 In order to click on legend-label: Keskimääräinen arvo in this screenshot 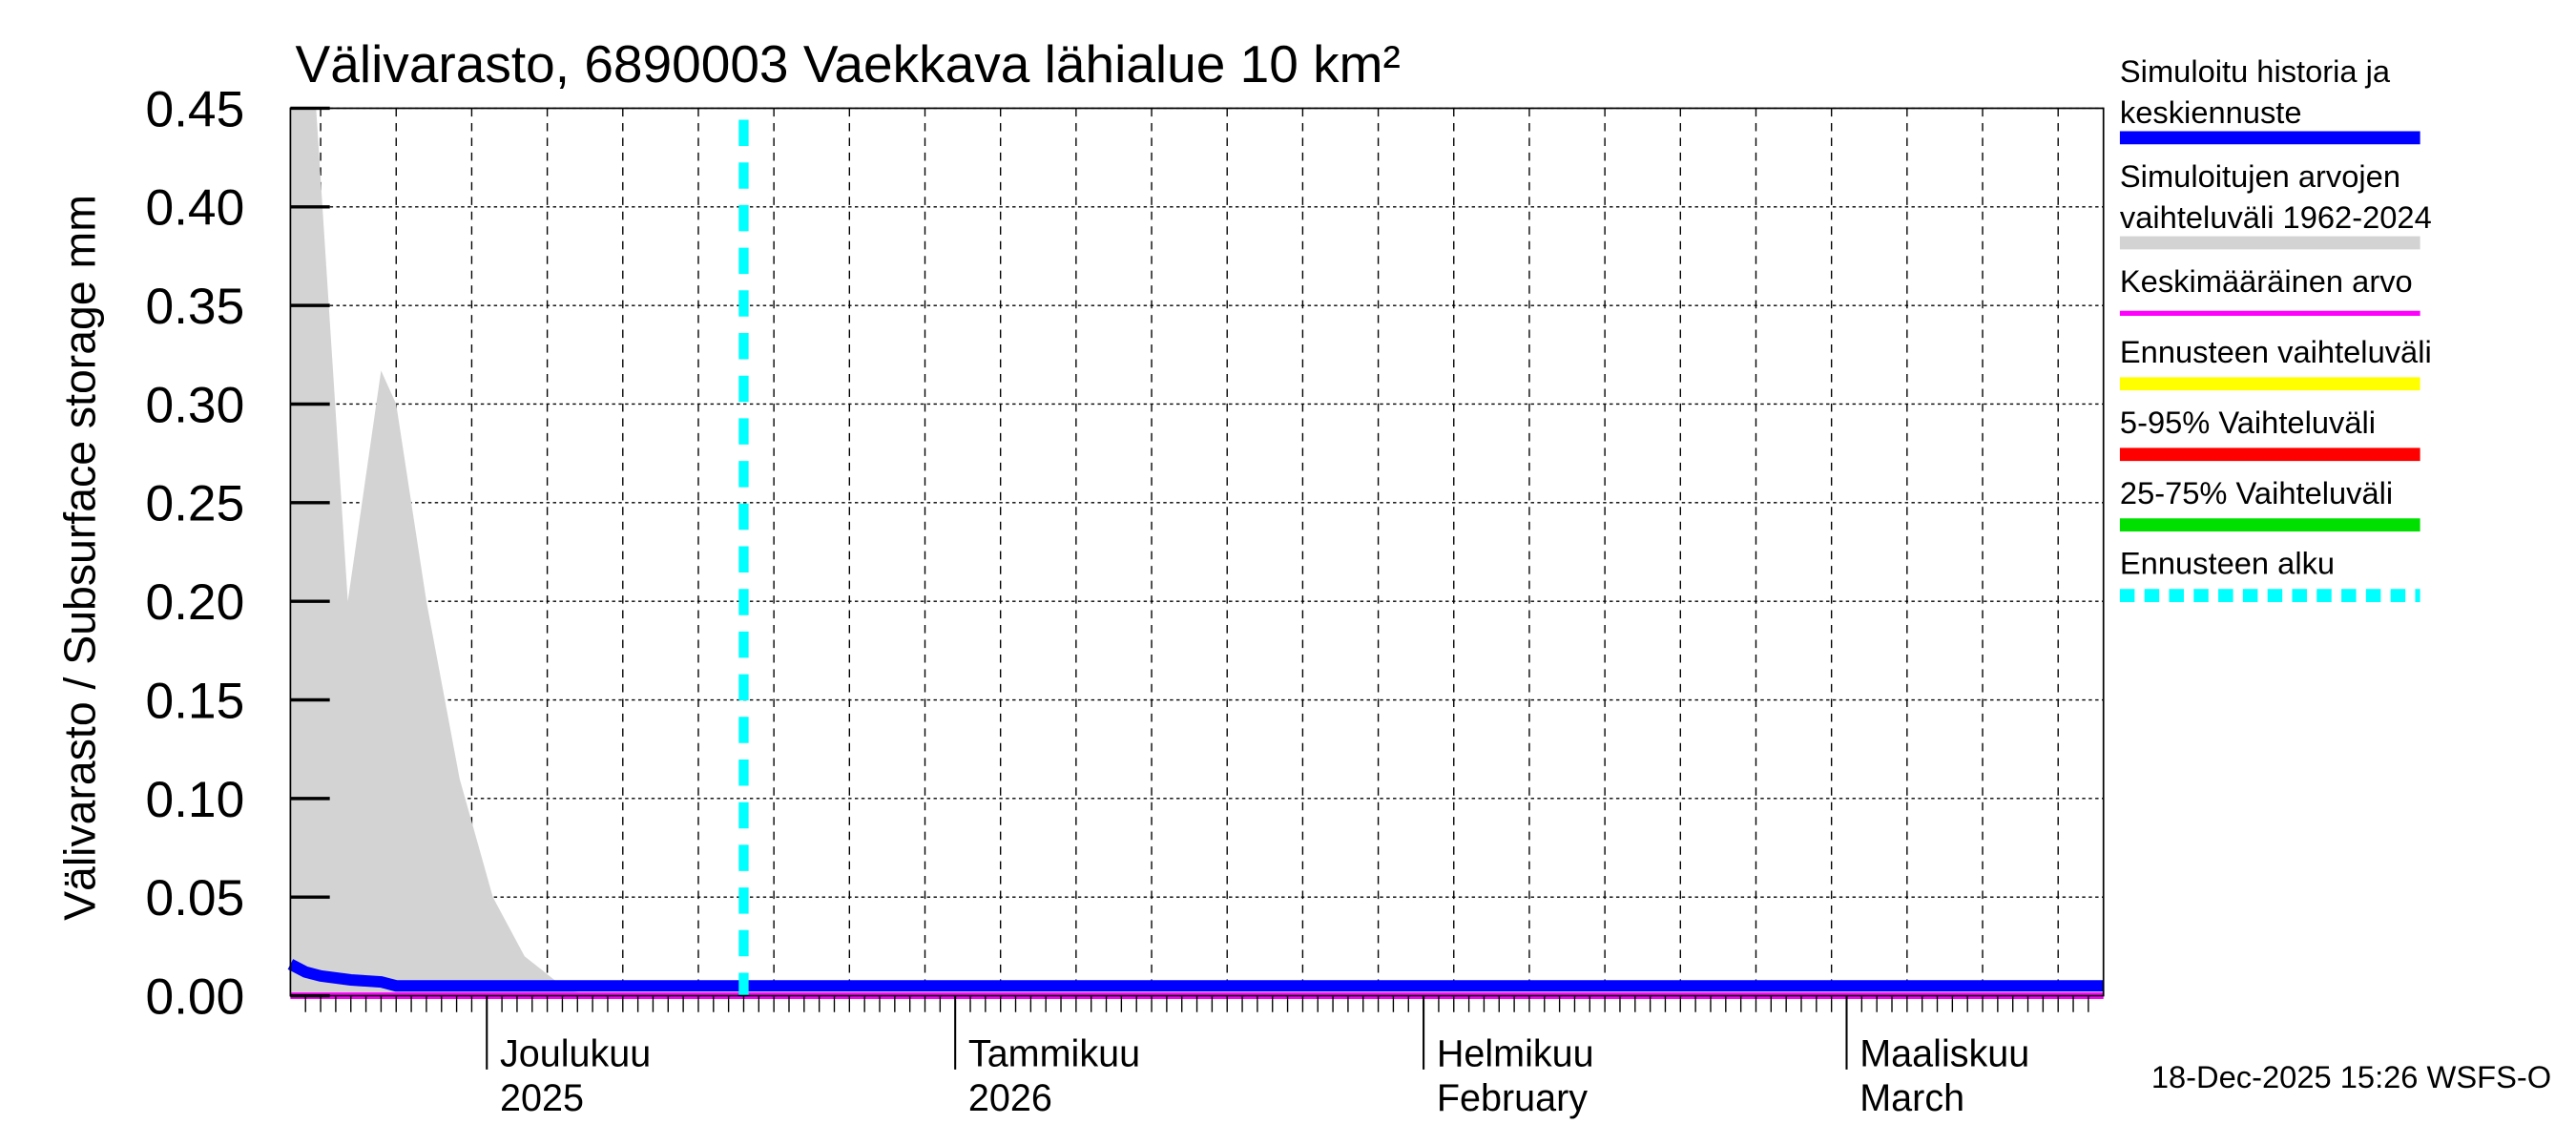, I will do `click(2266, 281)`.